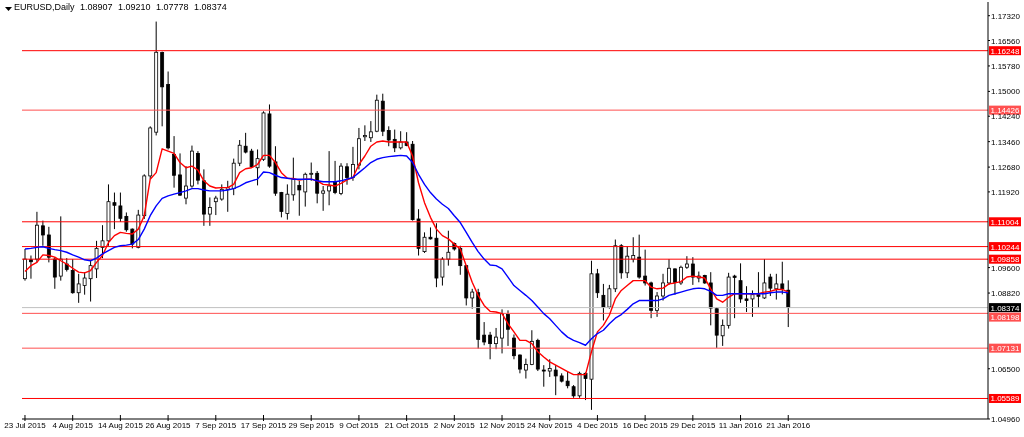 This screenshot has height=437, width=1024. I want to click on x-tick-label: 16 Dec 2015, so click(645, 425).